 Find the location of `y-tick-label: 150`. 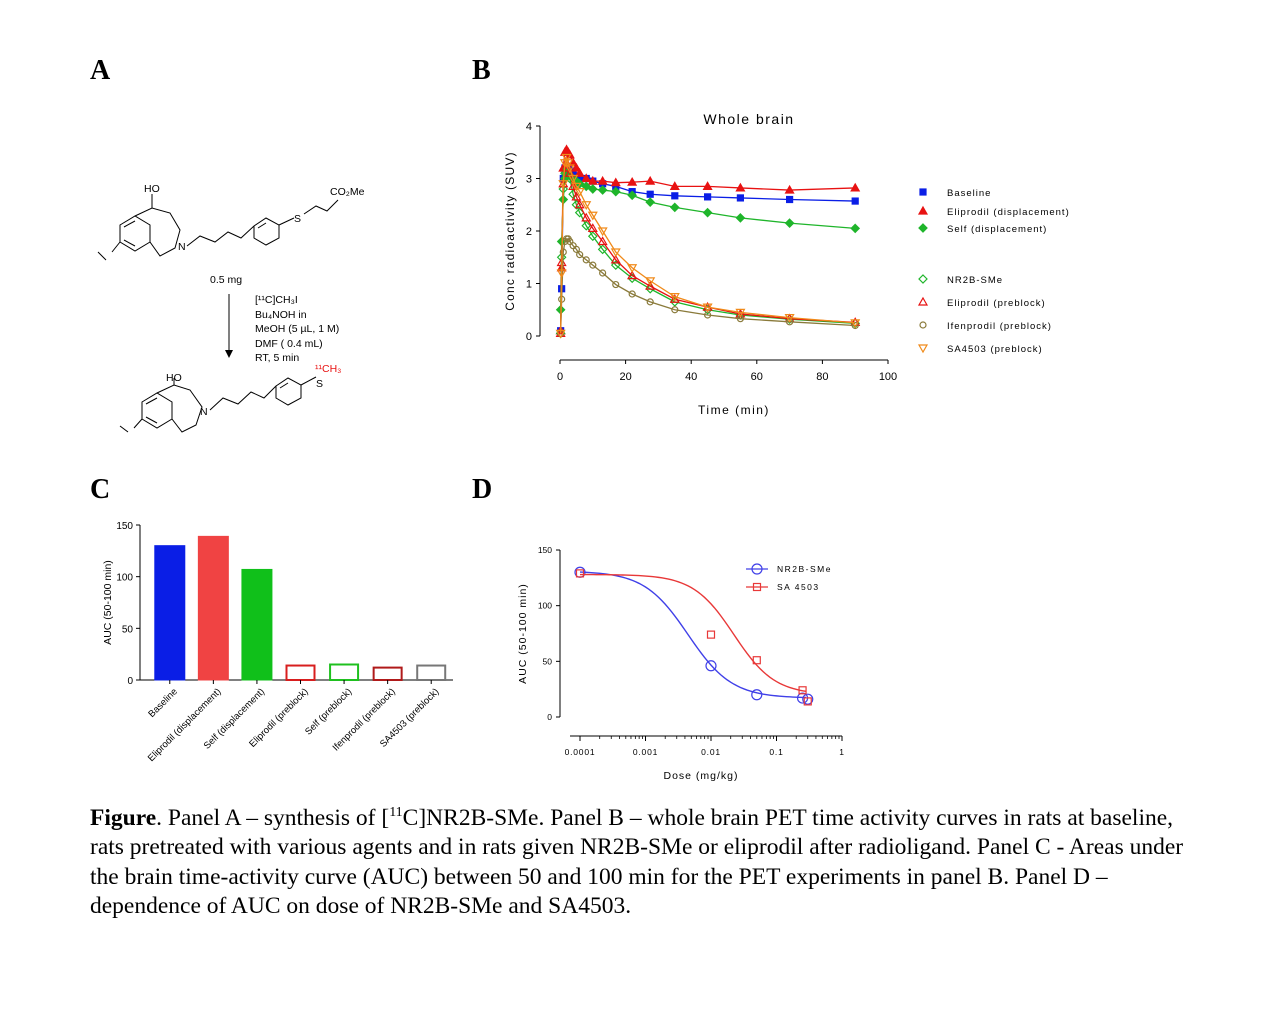

y-tick-label: 150 is located at coordinates (124, 526).